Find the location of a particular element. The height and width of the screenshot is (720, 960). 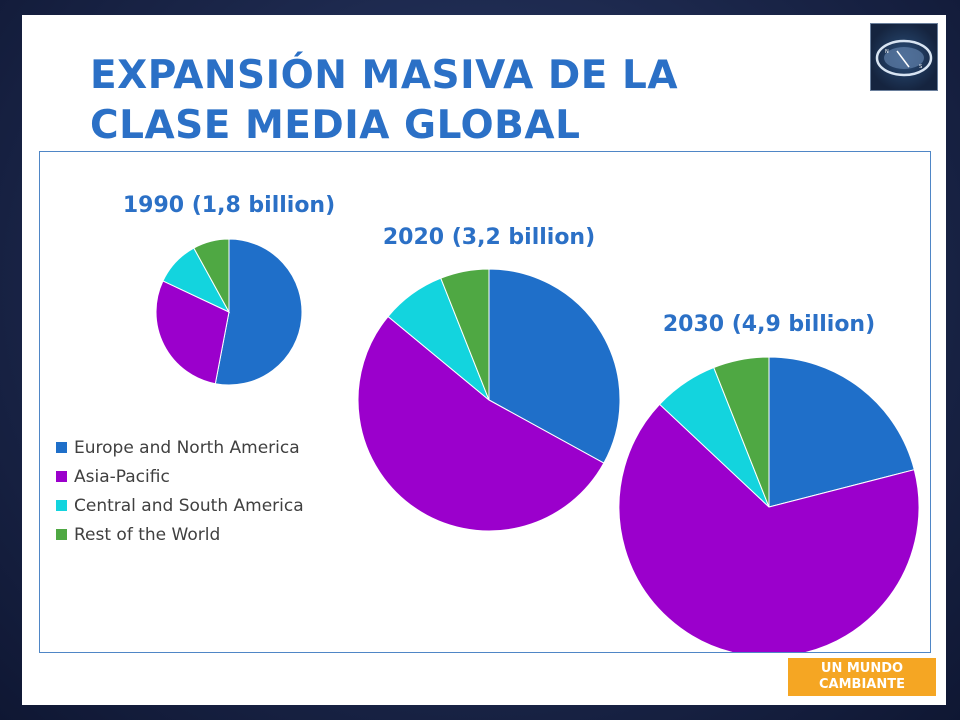

pie-3-title: 2030 (4,9 billion) is located at coordinates (769, 324).